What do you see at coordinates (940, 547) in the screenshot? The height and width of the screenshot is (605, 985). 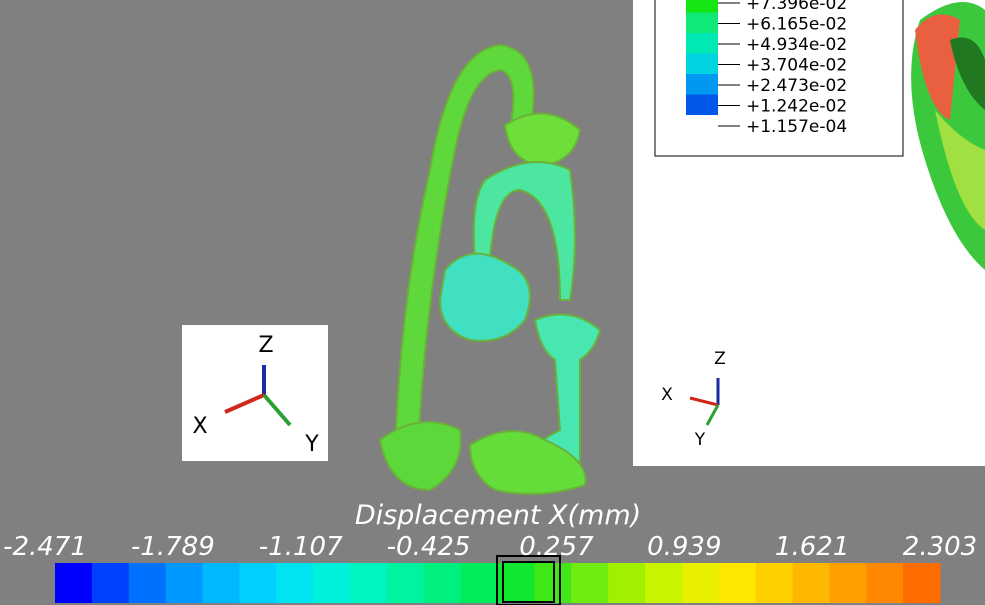 I see `colorbar-label: 2.303` at bounding box center [940, 547].